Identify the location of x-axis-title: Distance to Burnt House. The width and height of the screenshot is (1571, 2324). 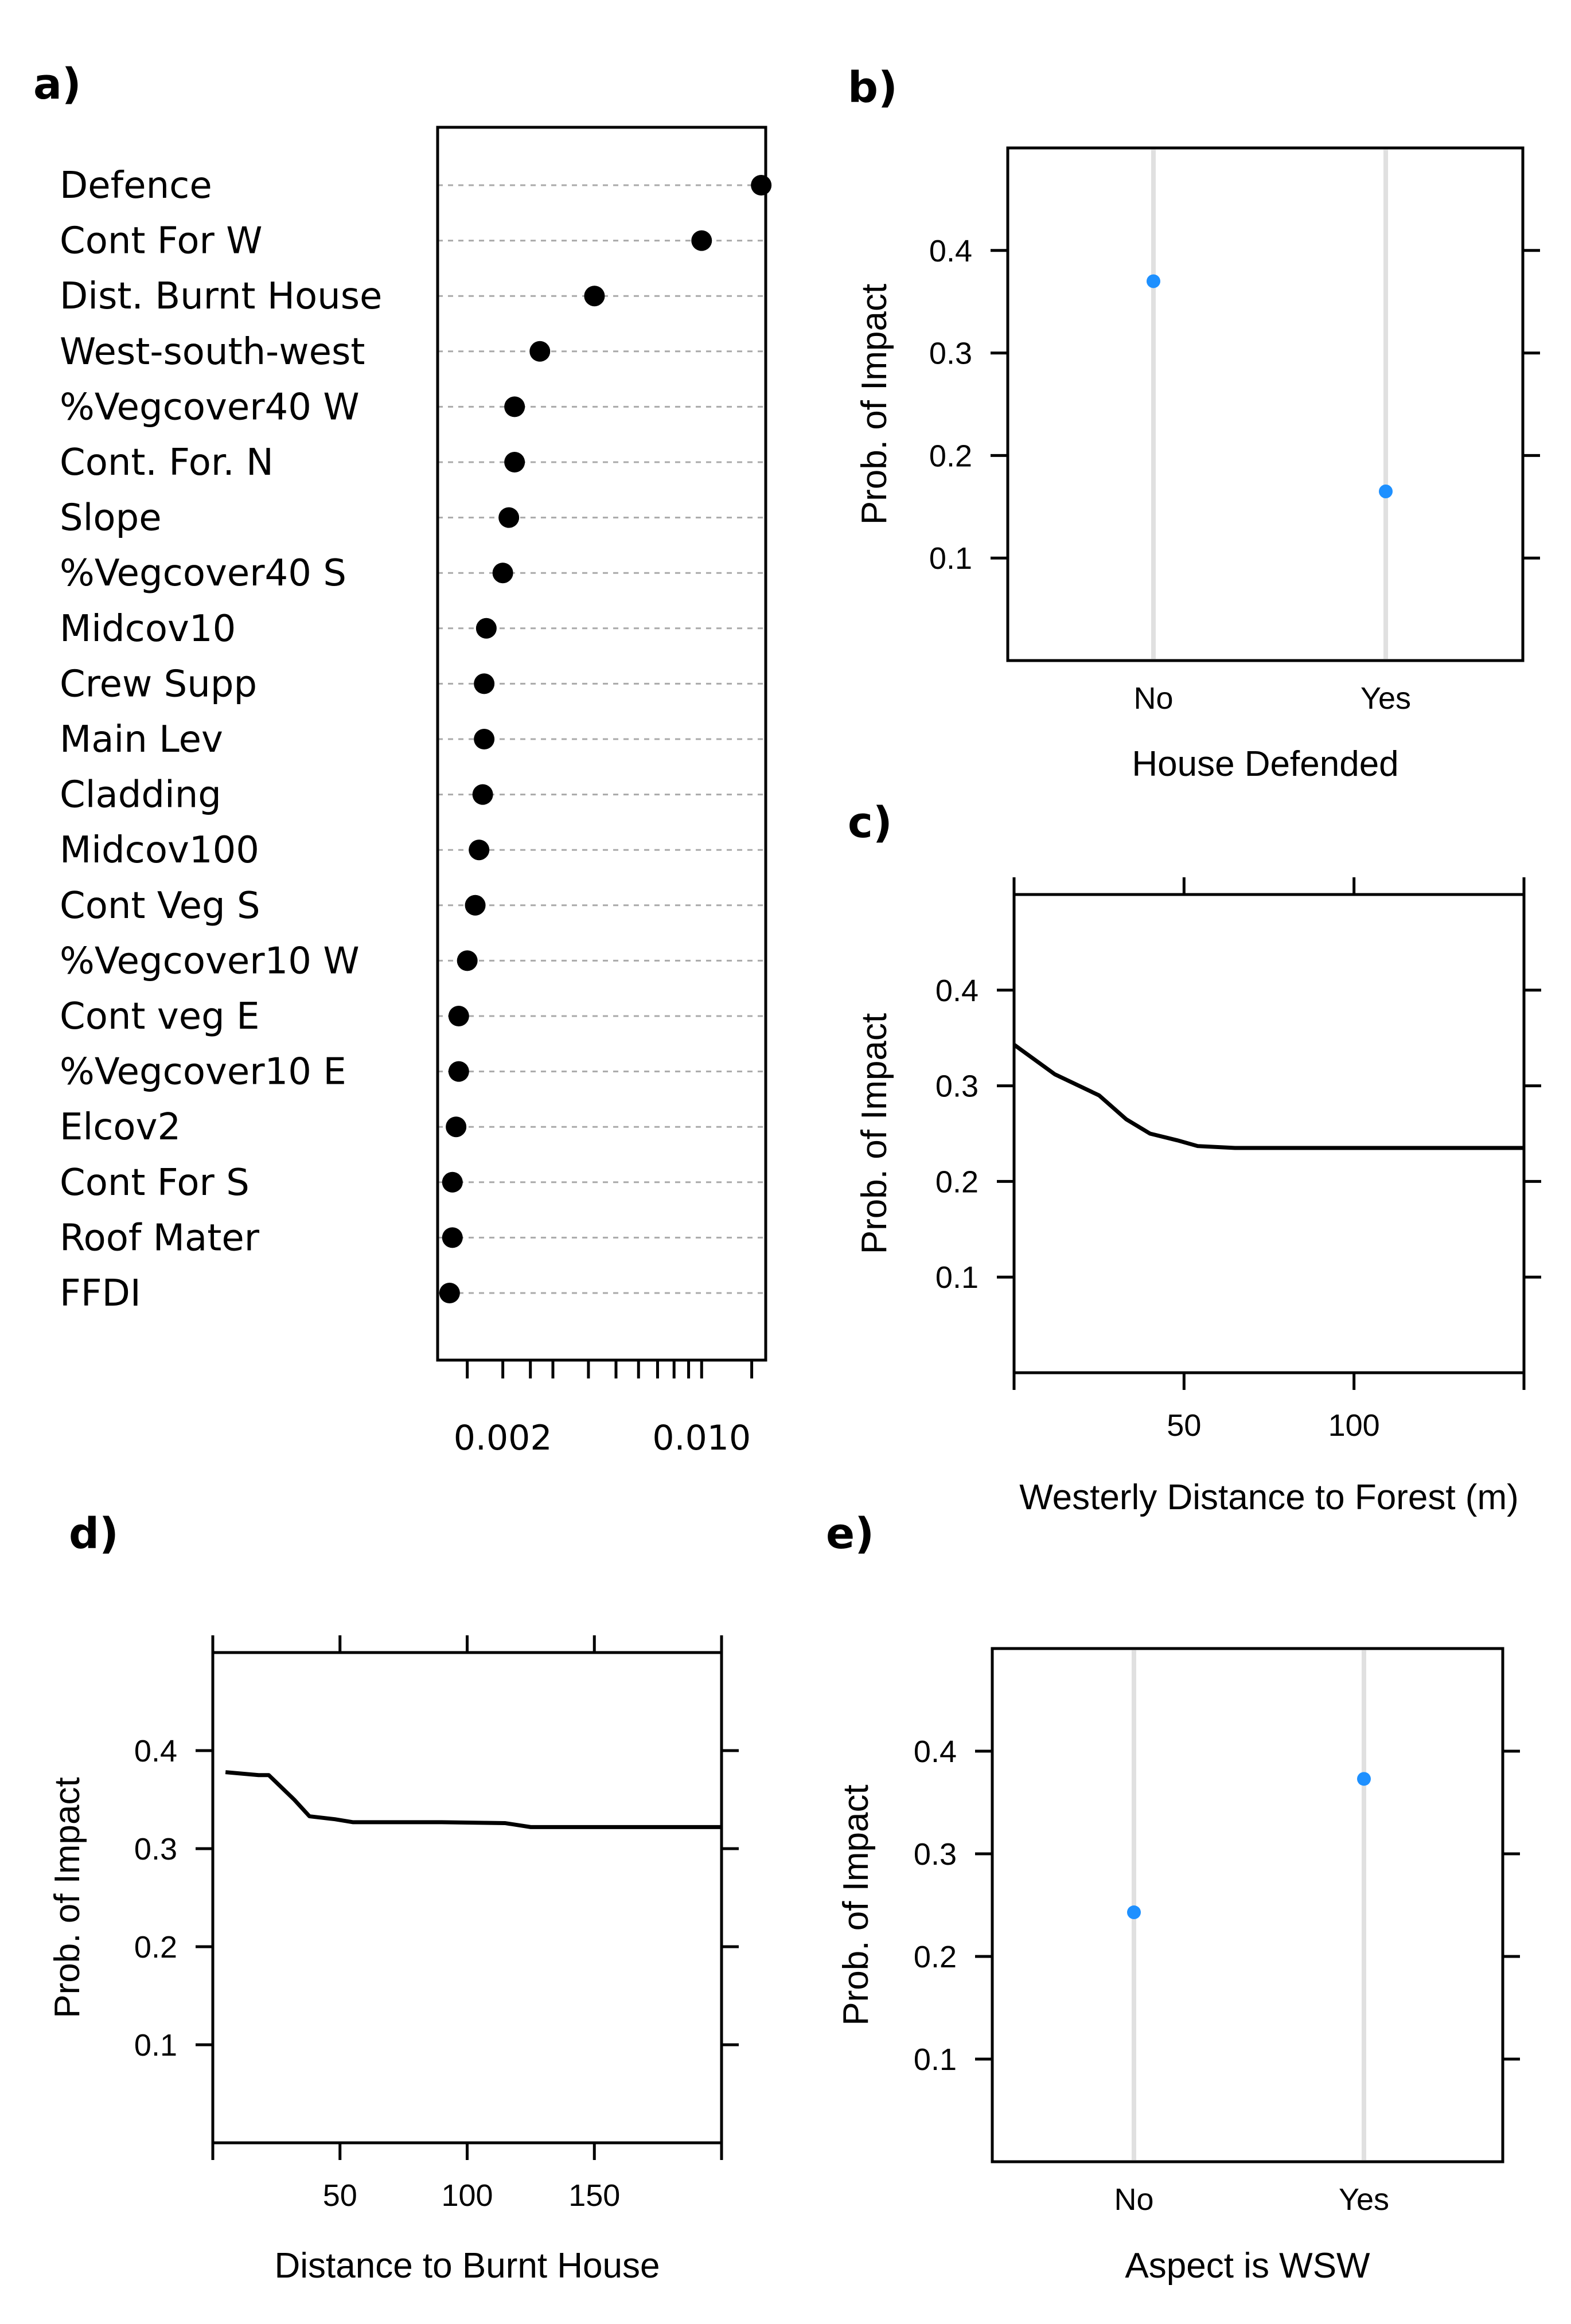
(467, 2266).